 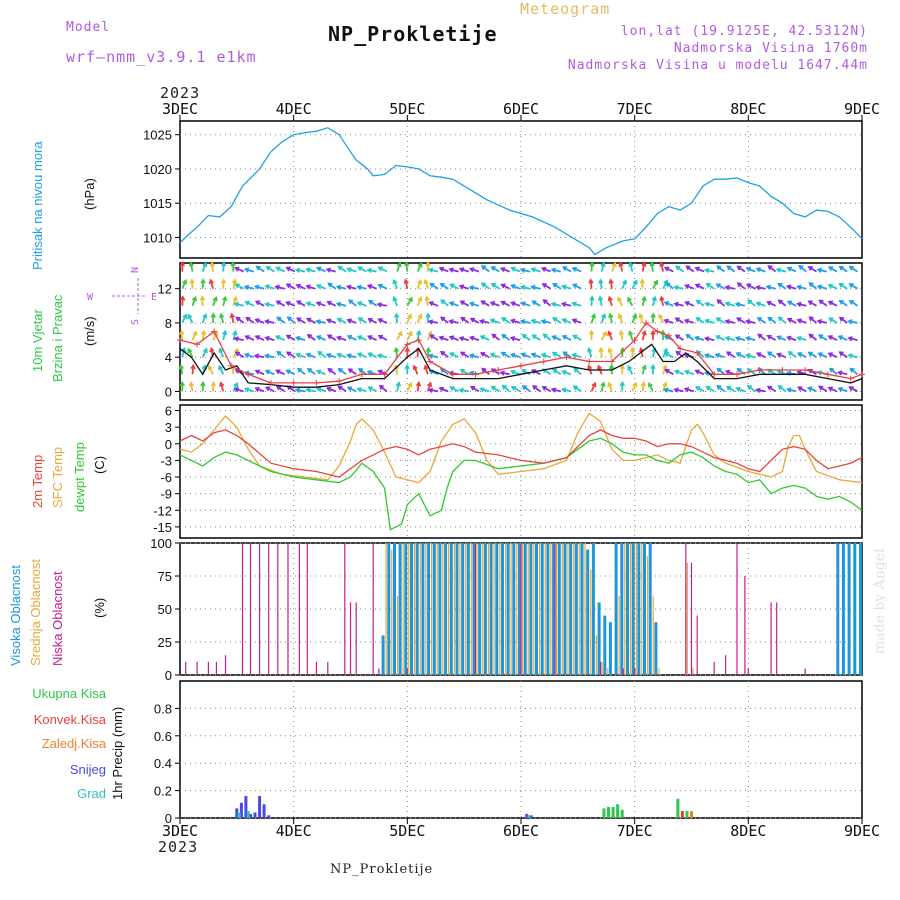 I want to click on pressure-ytick-label: 1010, so click(x=157, y=237).